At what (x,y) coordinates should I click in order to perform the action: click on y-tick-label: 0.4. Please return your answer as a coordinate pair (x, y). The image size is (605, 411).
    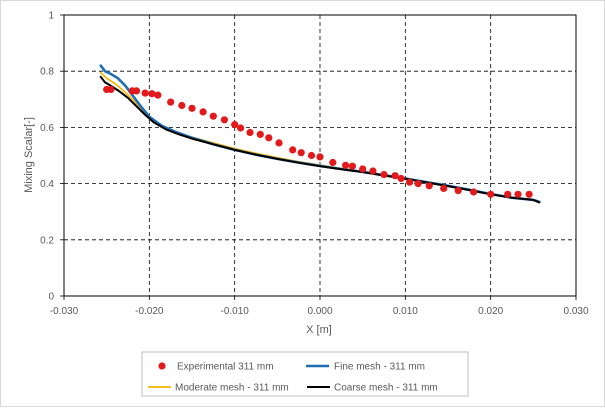
    Looking at the image, I should click on (47, 184).